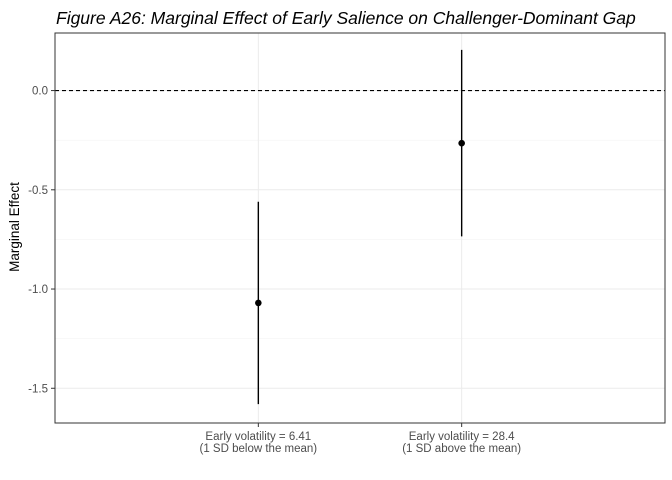  I want to click on y-tick-label: -0.5, so click(38, 191).